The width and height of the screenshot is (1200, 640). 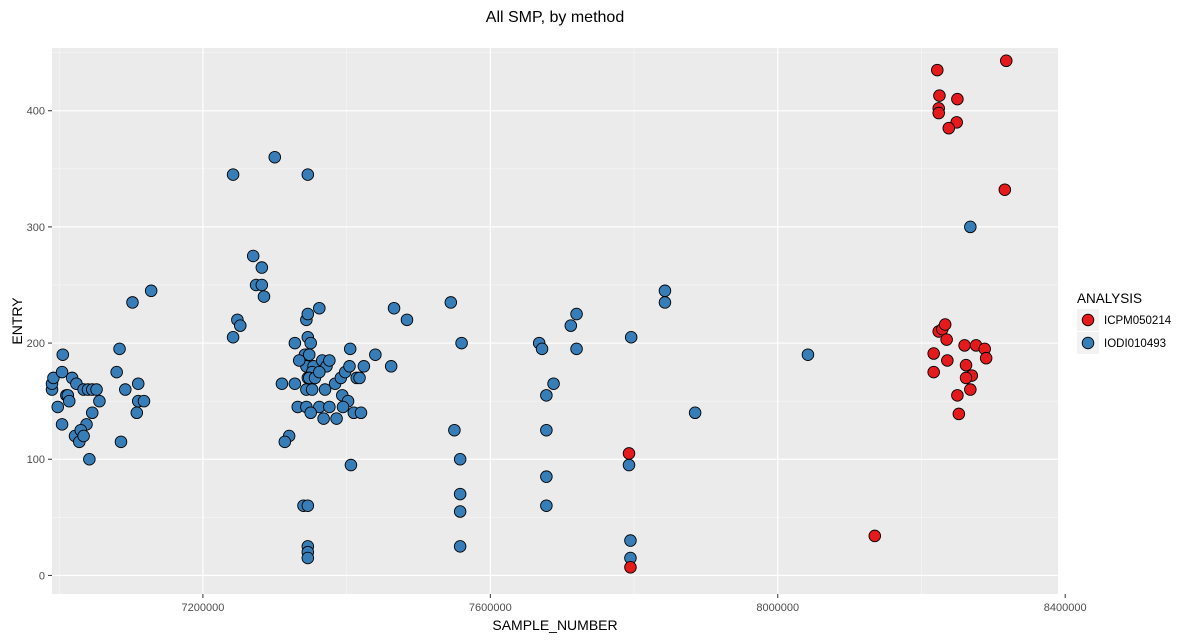 What do you see at coordinates (1109, 298) in the screenshot?
I see `legend-title: ANALYSIS` at bounding box center [1109, 298].